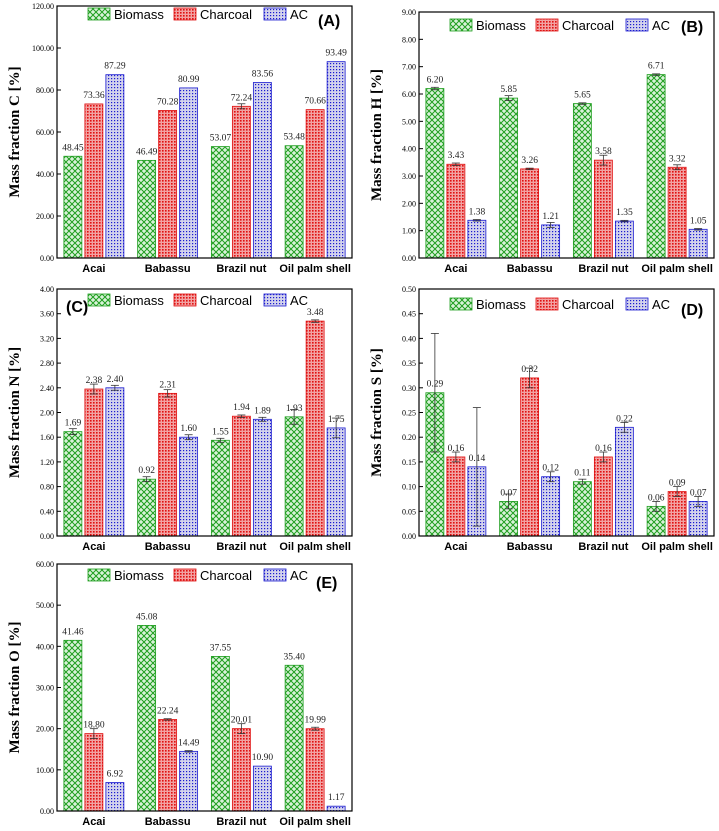 The image size is (719, 831). I want to click on y-axis-label: Mass fraction S [%], so click(377, 412).